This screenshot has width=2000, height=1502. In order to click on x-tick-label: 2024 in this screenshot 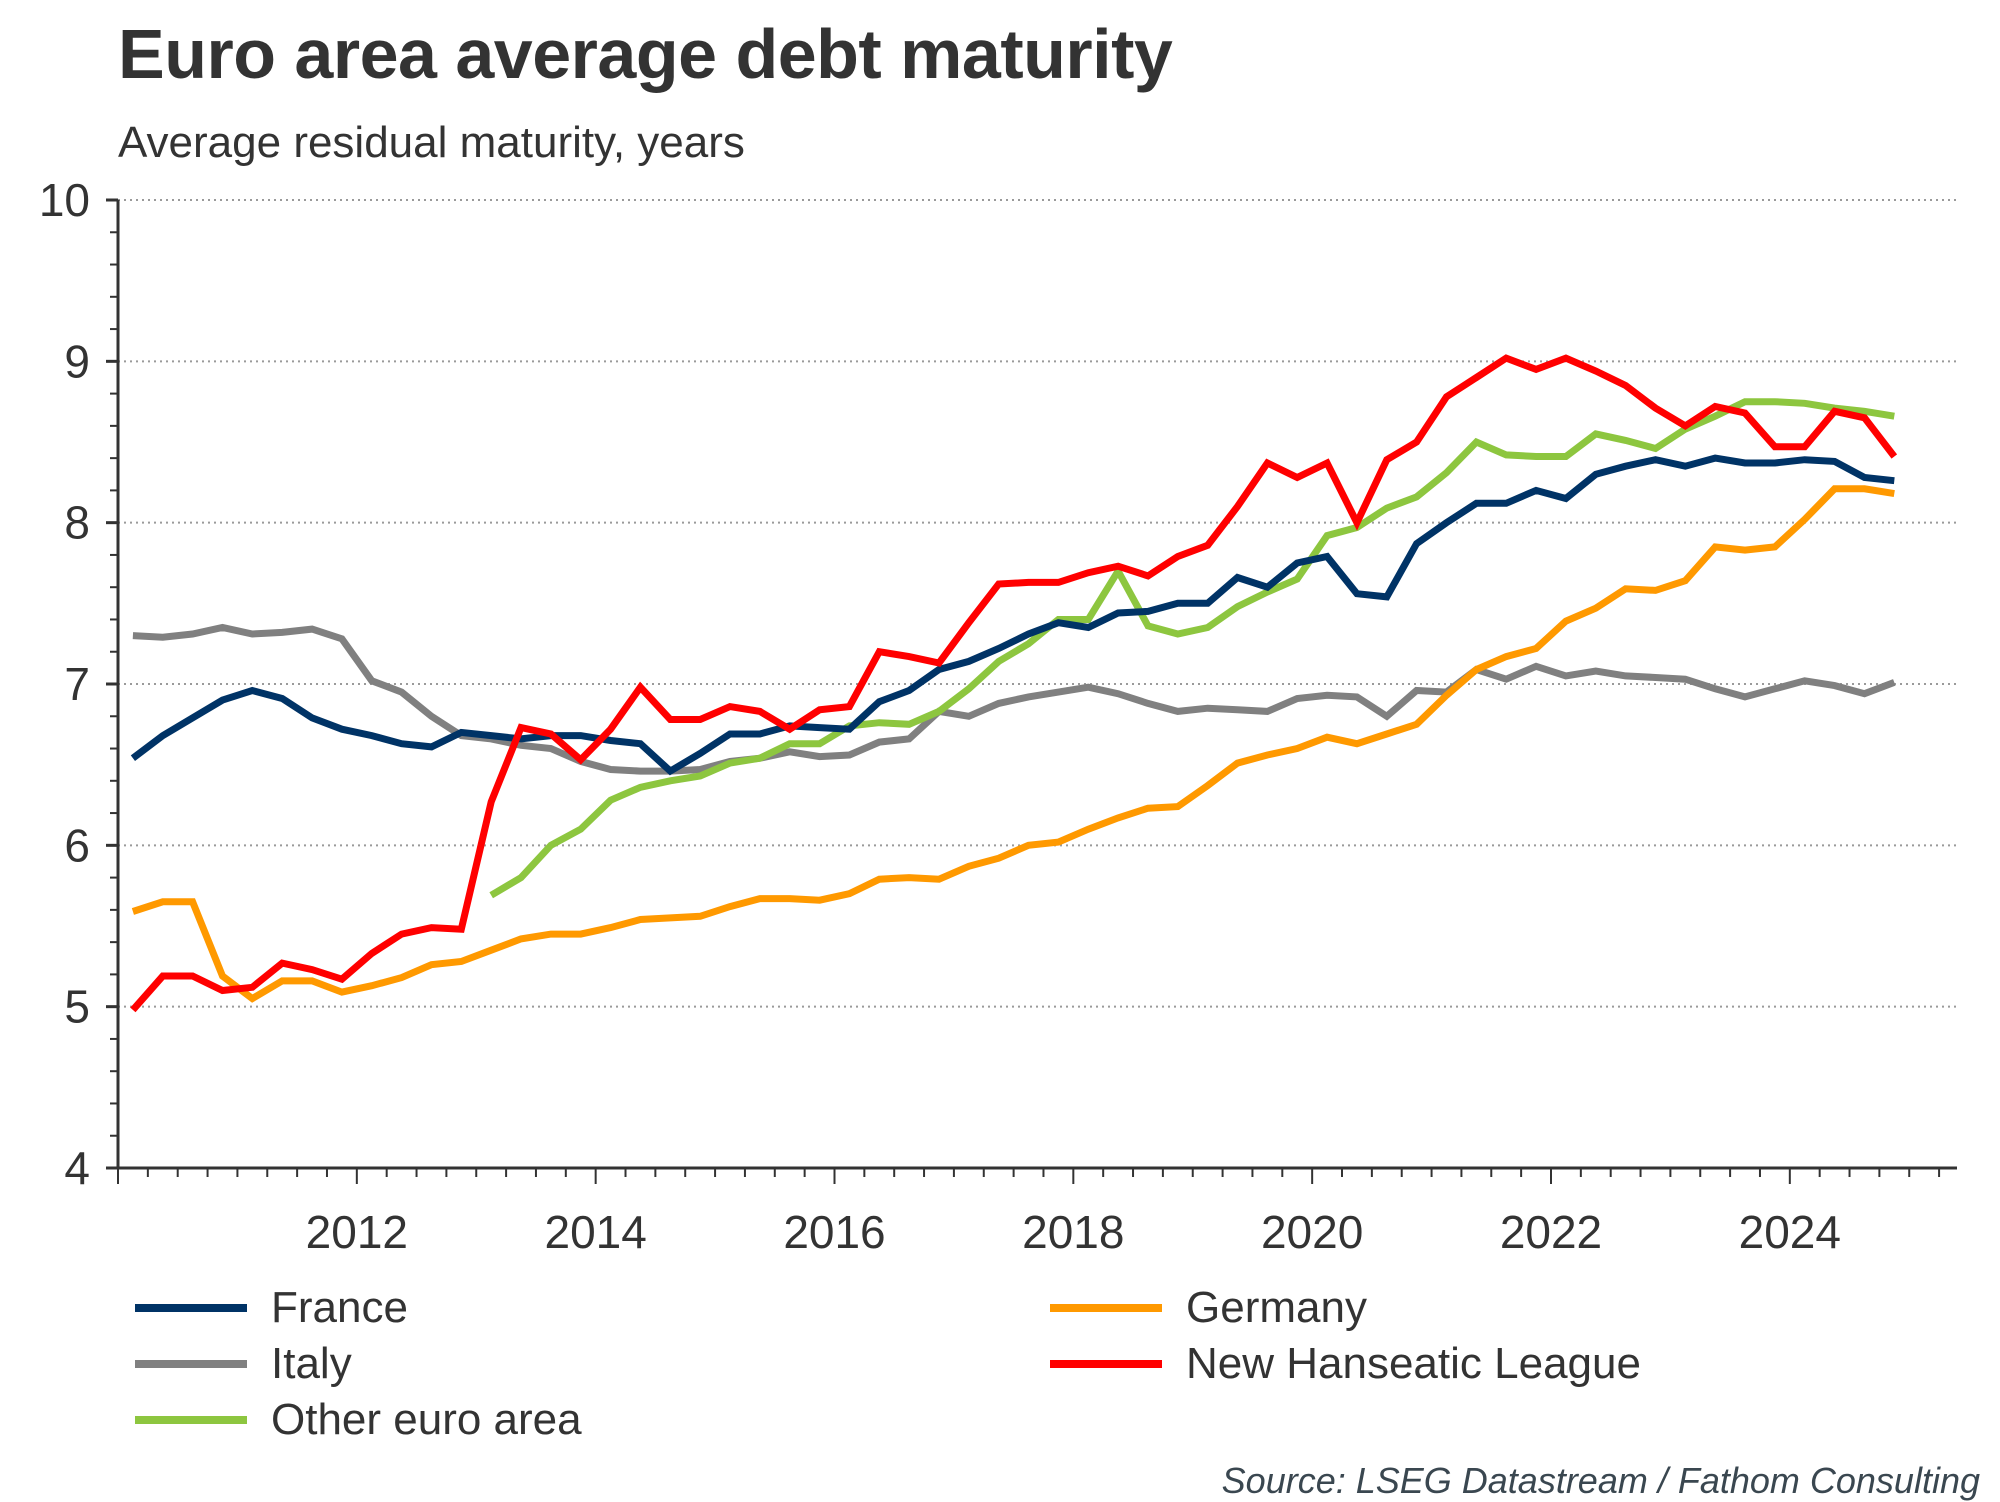, I will do `click(1790, 1232)`.